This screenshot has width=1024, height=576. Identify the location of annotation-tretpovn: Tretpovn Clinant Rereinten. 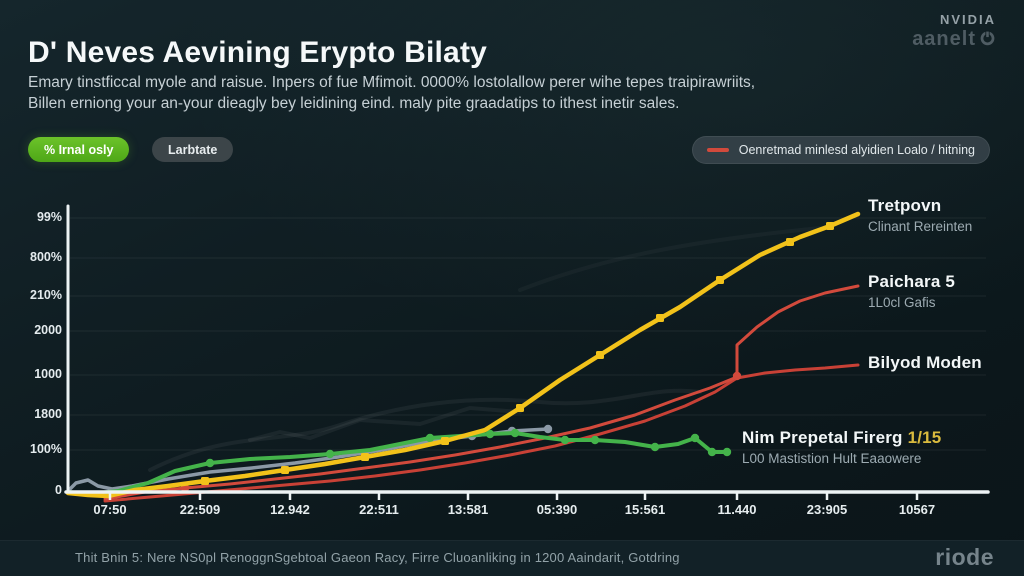
(920, 215).